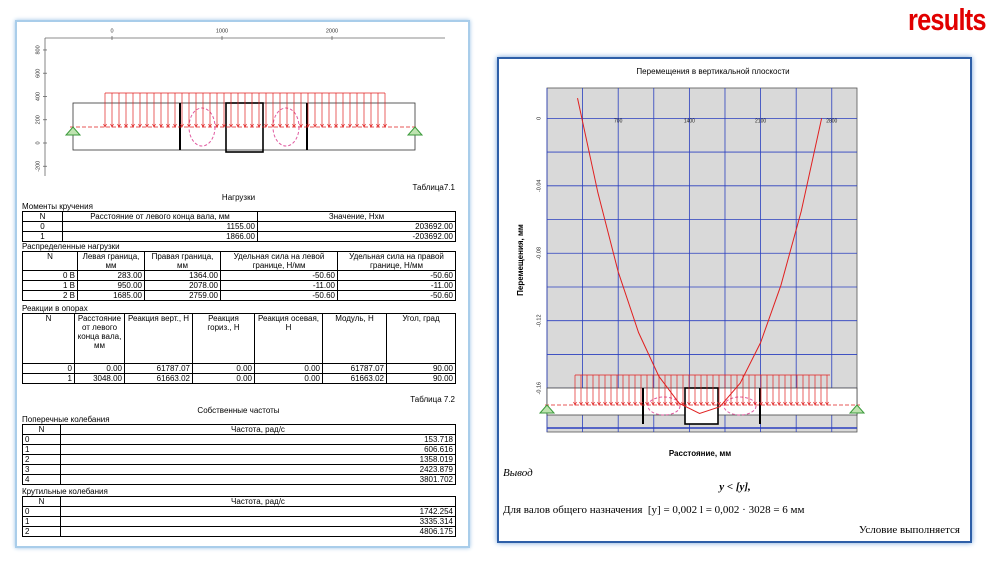 This screenshot has width=1000, height=563. I want to click on y-tick-label: 400, so click(38, 96).